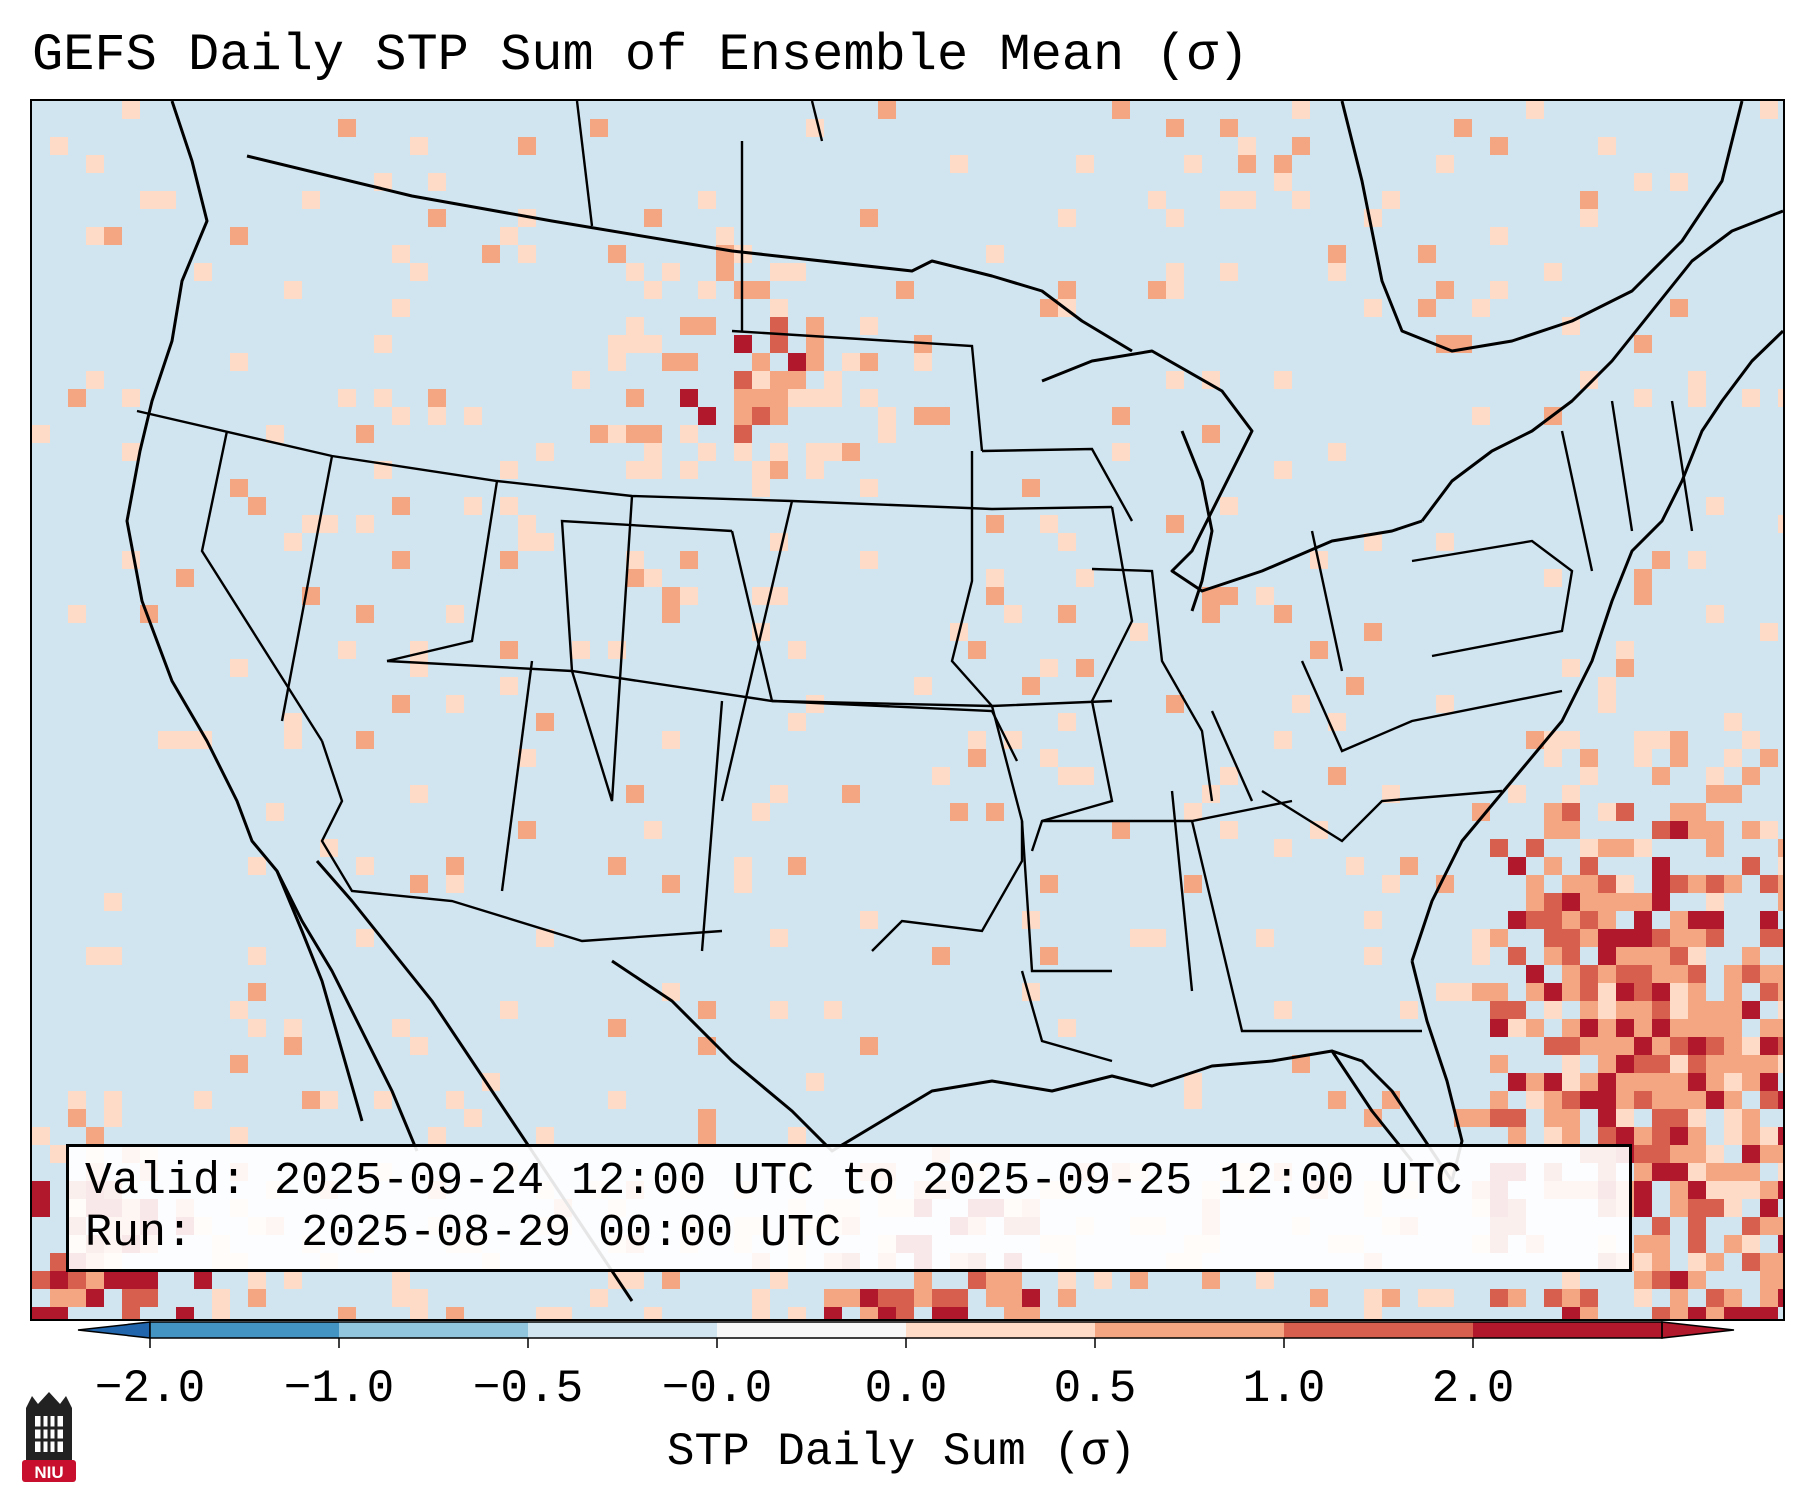 This screenshot has width=1803, height=1506. What do you see at coordinates (906, 1389) in the screenshot?
I see `colorbar-tick-label: 0.0` at bounding box center [906, 1389].